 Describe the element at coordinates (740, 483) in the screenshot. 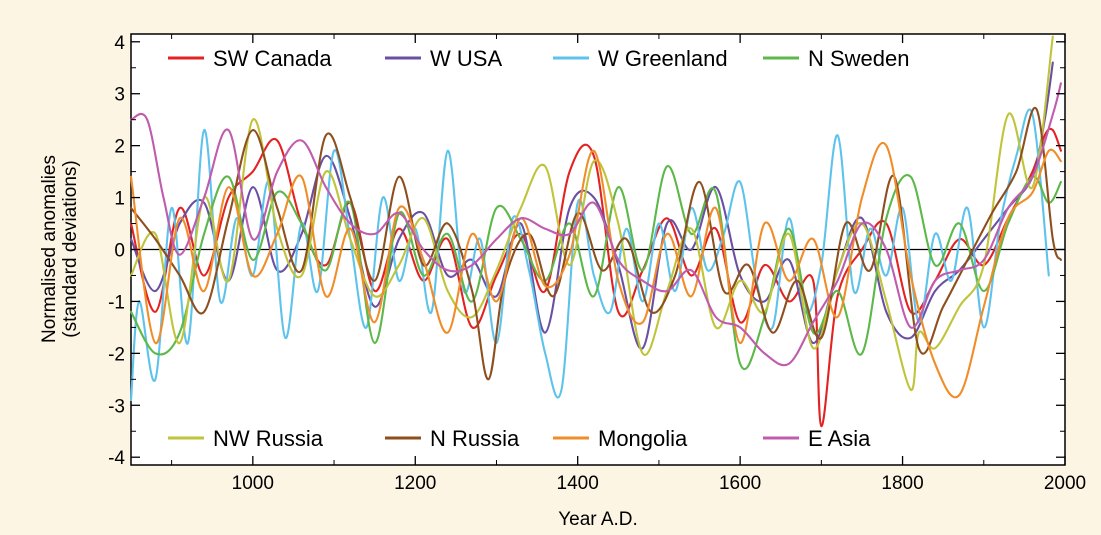

I see `x-tick-label-3: 1600` at that location.